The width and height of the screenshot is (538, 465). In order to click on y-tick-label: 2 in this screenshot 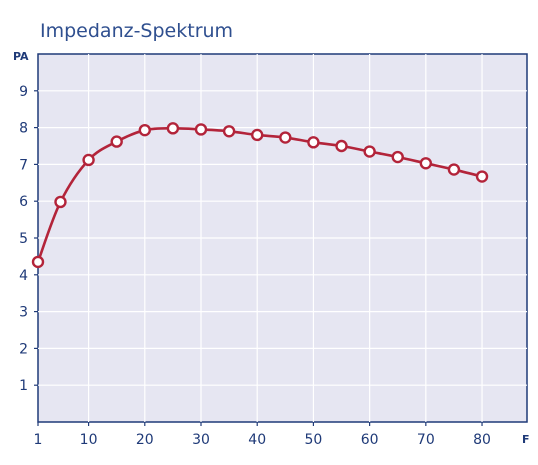, I will do `click(23, 349)`.